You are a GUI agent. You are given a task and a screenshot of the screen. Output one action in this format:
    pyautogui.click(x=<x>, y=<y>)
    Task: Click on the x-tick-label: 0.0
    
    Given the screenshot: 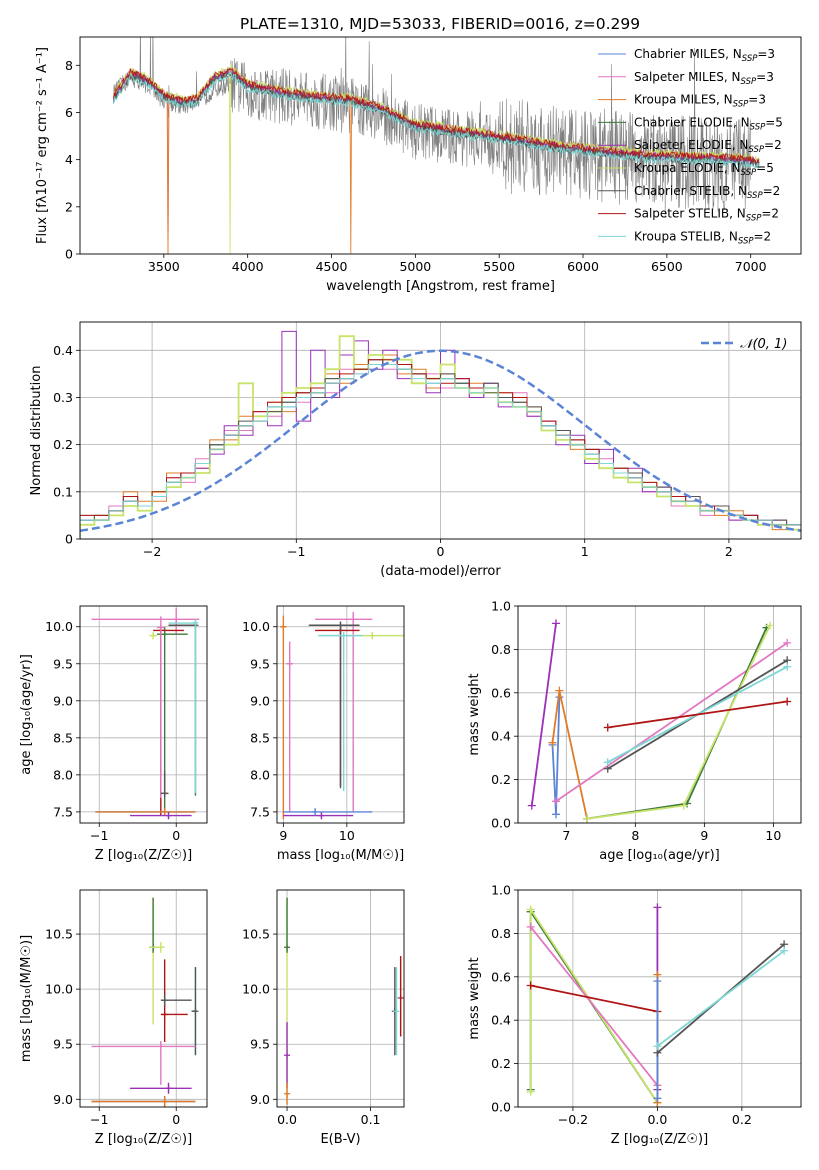 What is the action you would take?
    pyautogui.click(x=287, y=1119)
    